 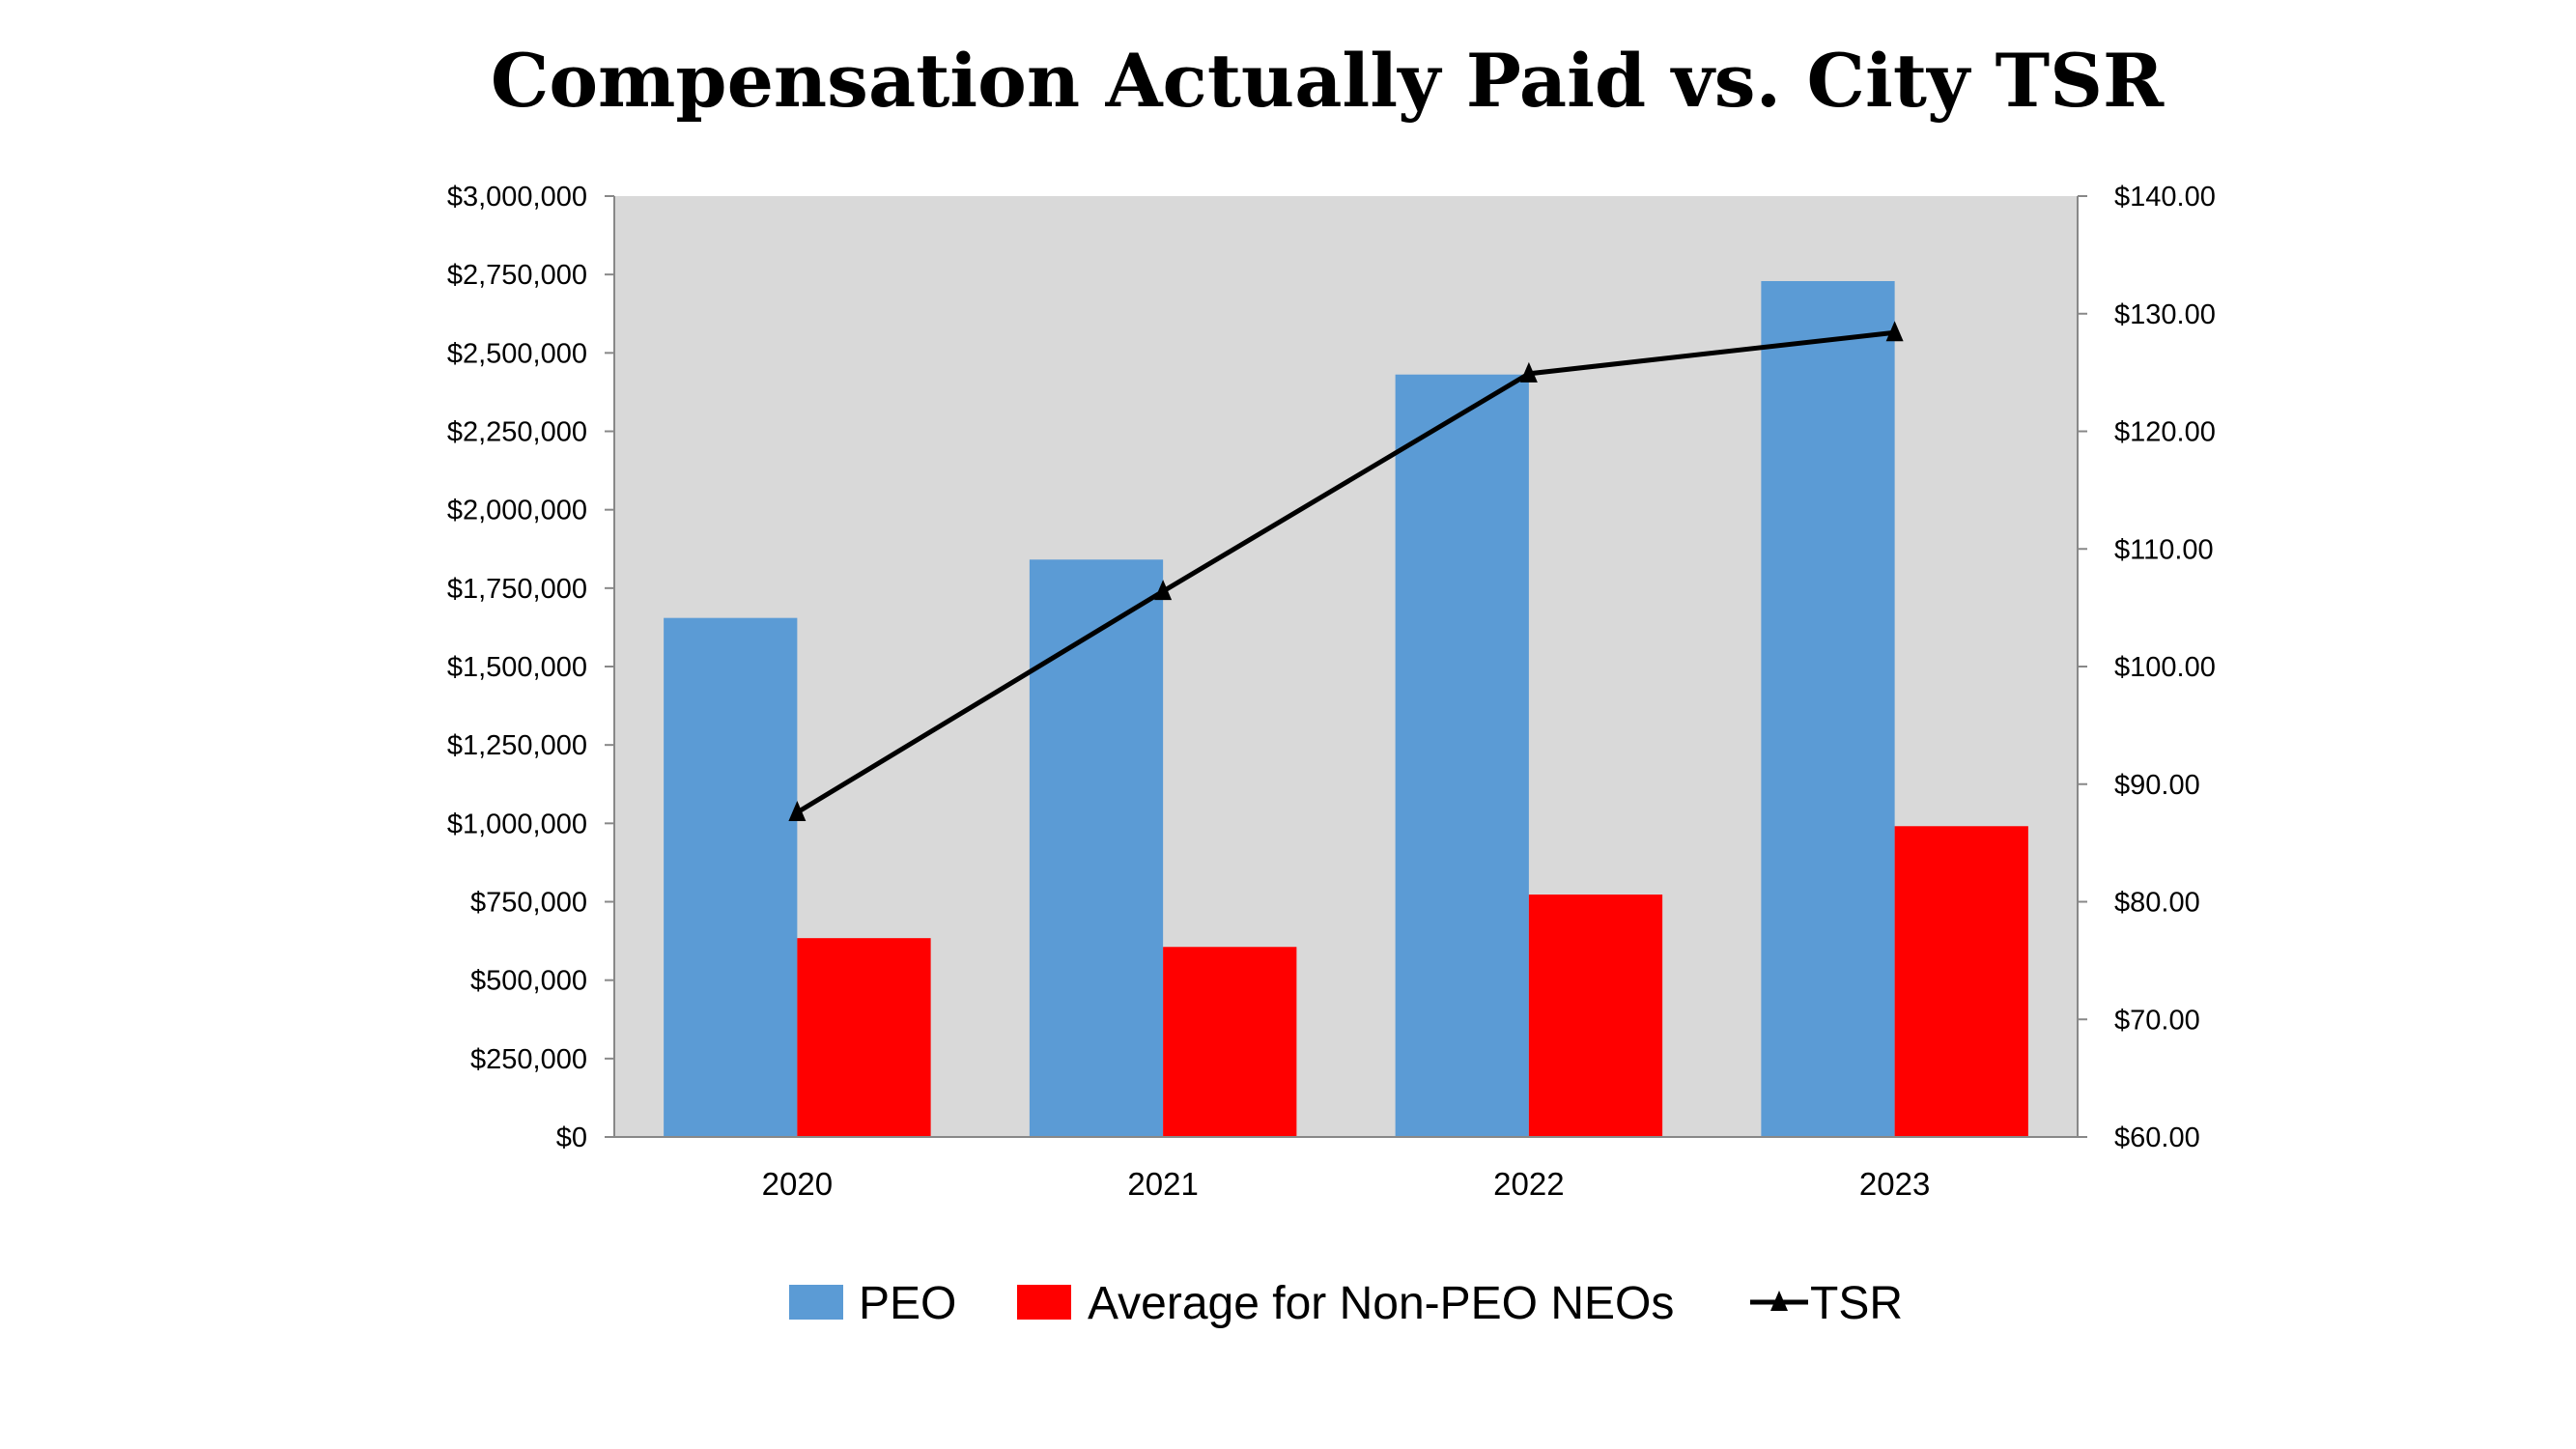 What do you see at coordinates (1894, 331) in the screenshot?
I see `tsr-marker-2023` at bounding box center [1894, 331].